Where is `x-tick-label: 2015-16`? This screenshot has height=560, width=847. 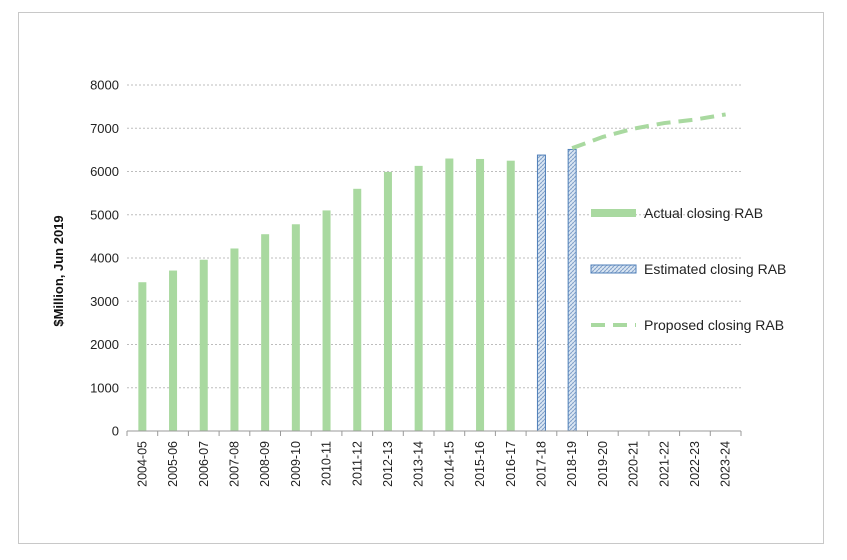 x-tick-label: 2015-16 is located at coordinates (480, 464).